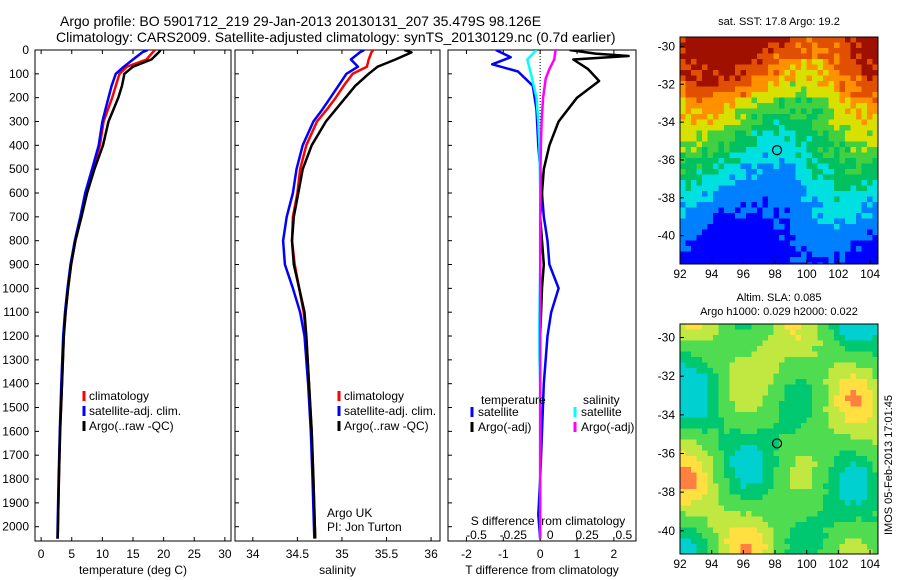 Image resolution: width=900 pixels, height=580 pixels. Describe the element at coordinates (614, 554) in the screenshot. I see `x-tick-label: 2` at that location.